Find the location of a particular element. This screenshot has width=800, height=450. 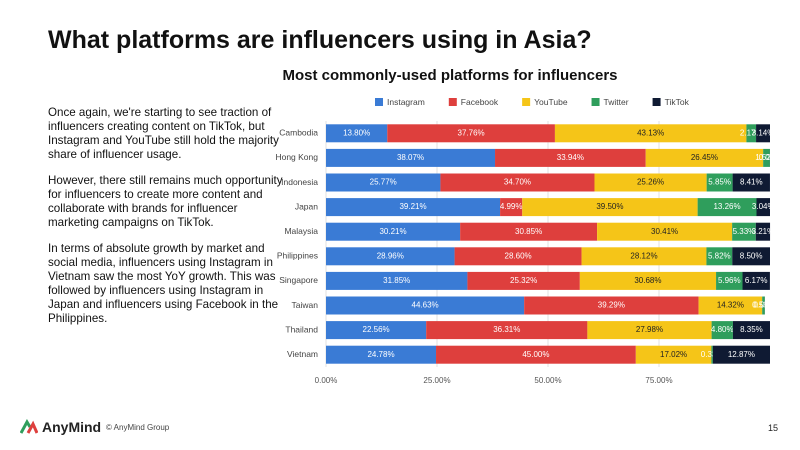

data-label: 25.77% is located at coordinates (383, 182).